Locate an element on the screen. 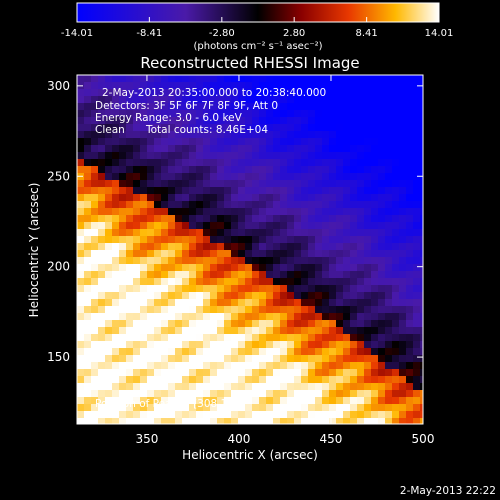 This screenshot has width=500, height=500. annotation-energy-range: Energy Range: 3.0 - 6.0 keV is located at coordinates (169, 118).